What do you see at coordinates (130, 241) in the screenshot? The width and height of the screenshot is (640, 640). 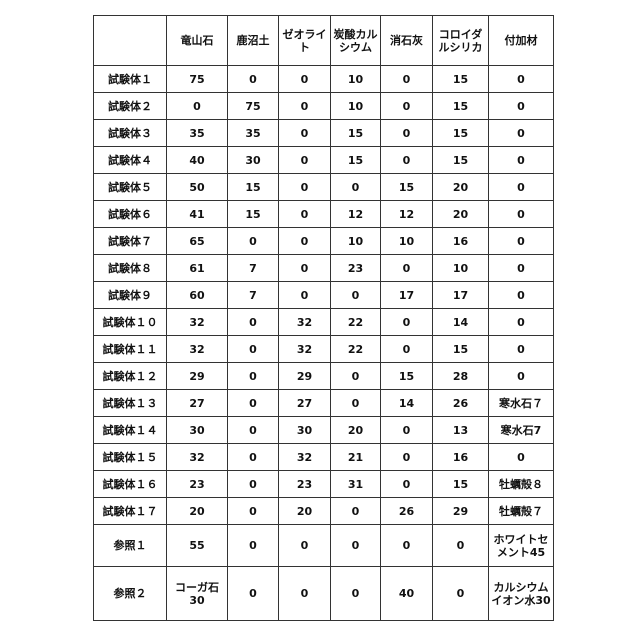 I see `cell-row-label: 試験体７` at bounding box center [130, 241].